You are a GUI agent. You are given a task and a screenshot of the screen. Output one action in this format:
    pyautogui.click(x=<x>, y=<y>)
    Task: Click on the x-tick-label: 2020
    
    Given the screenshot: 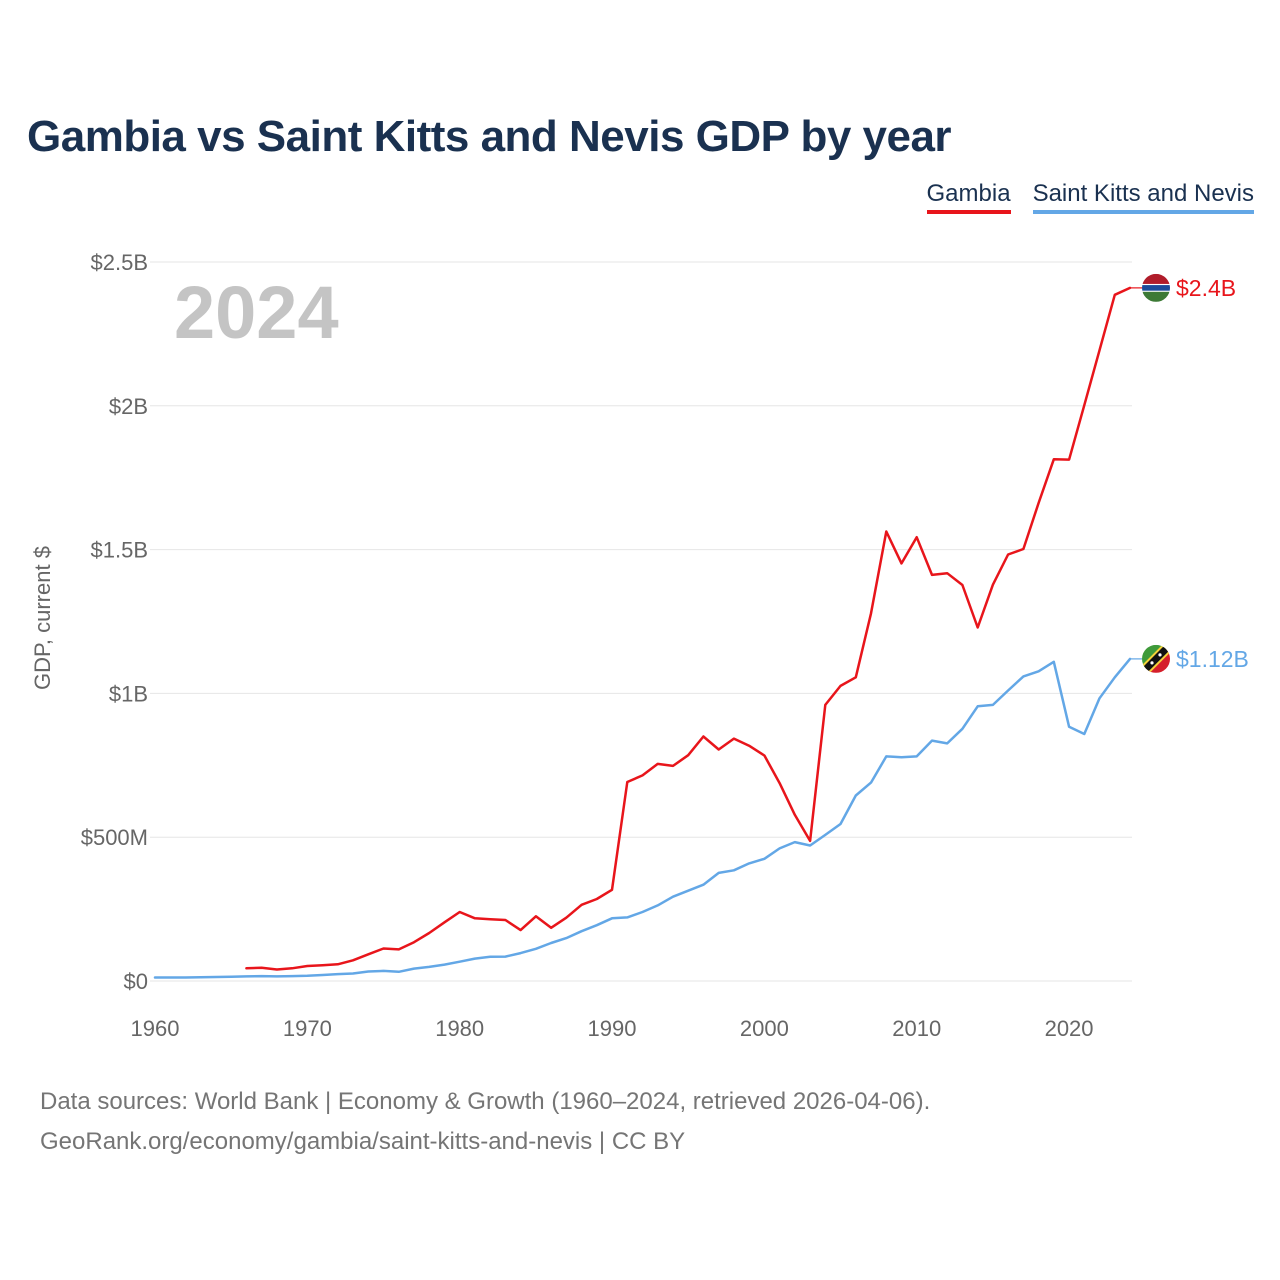 What is the action you would take?
    pyautogui.click(x=1069, y=1028)
    